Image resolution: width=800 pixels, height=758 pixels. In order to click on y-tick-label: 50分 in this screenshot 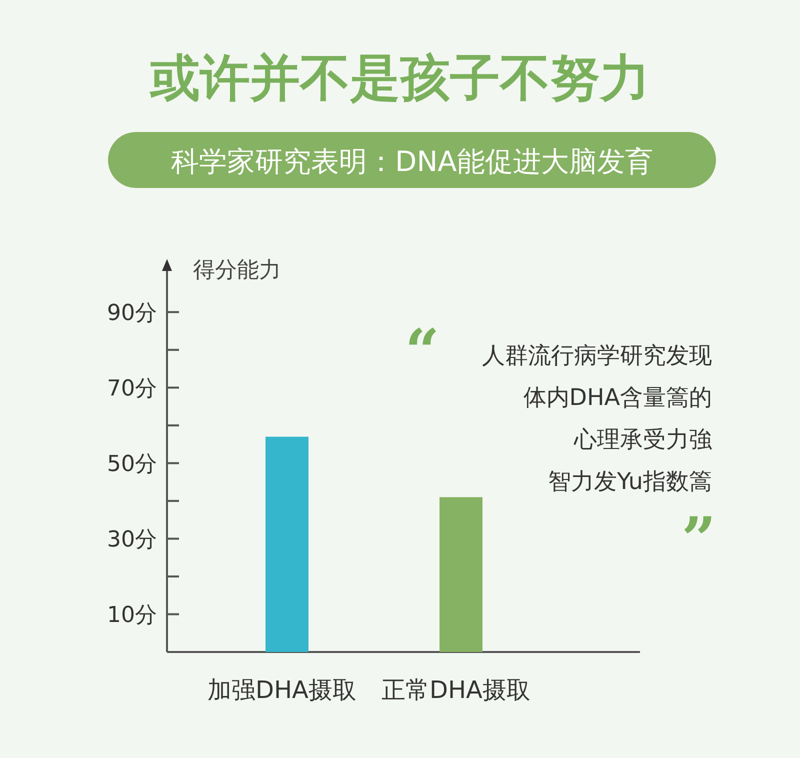, I will do `click(132, 465)`.